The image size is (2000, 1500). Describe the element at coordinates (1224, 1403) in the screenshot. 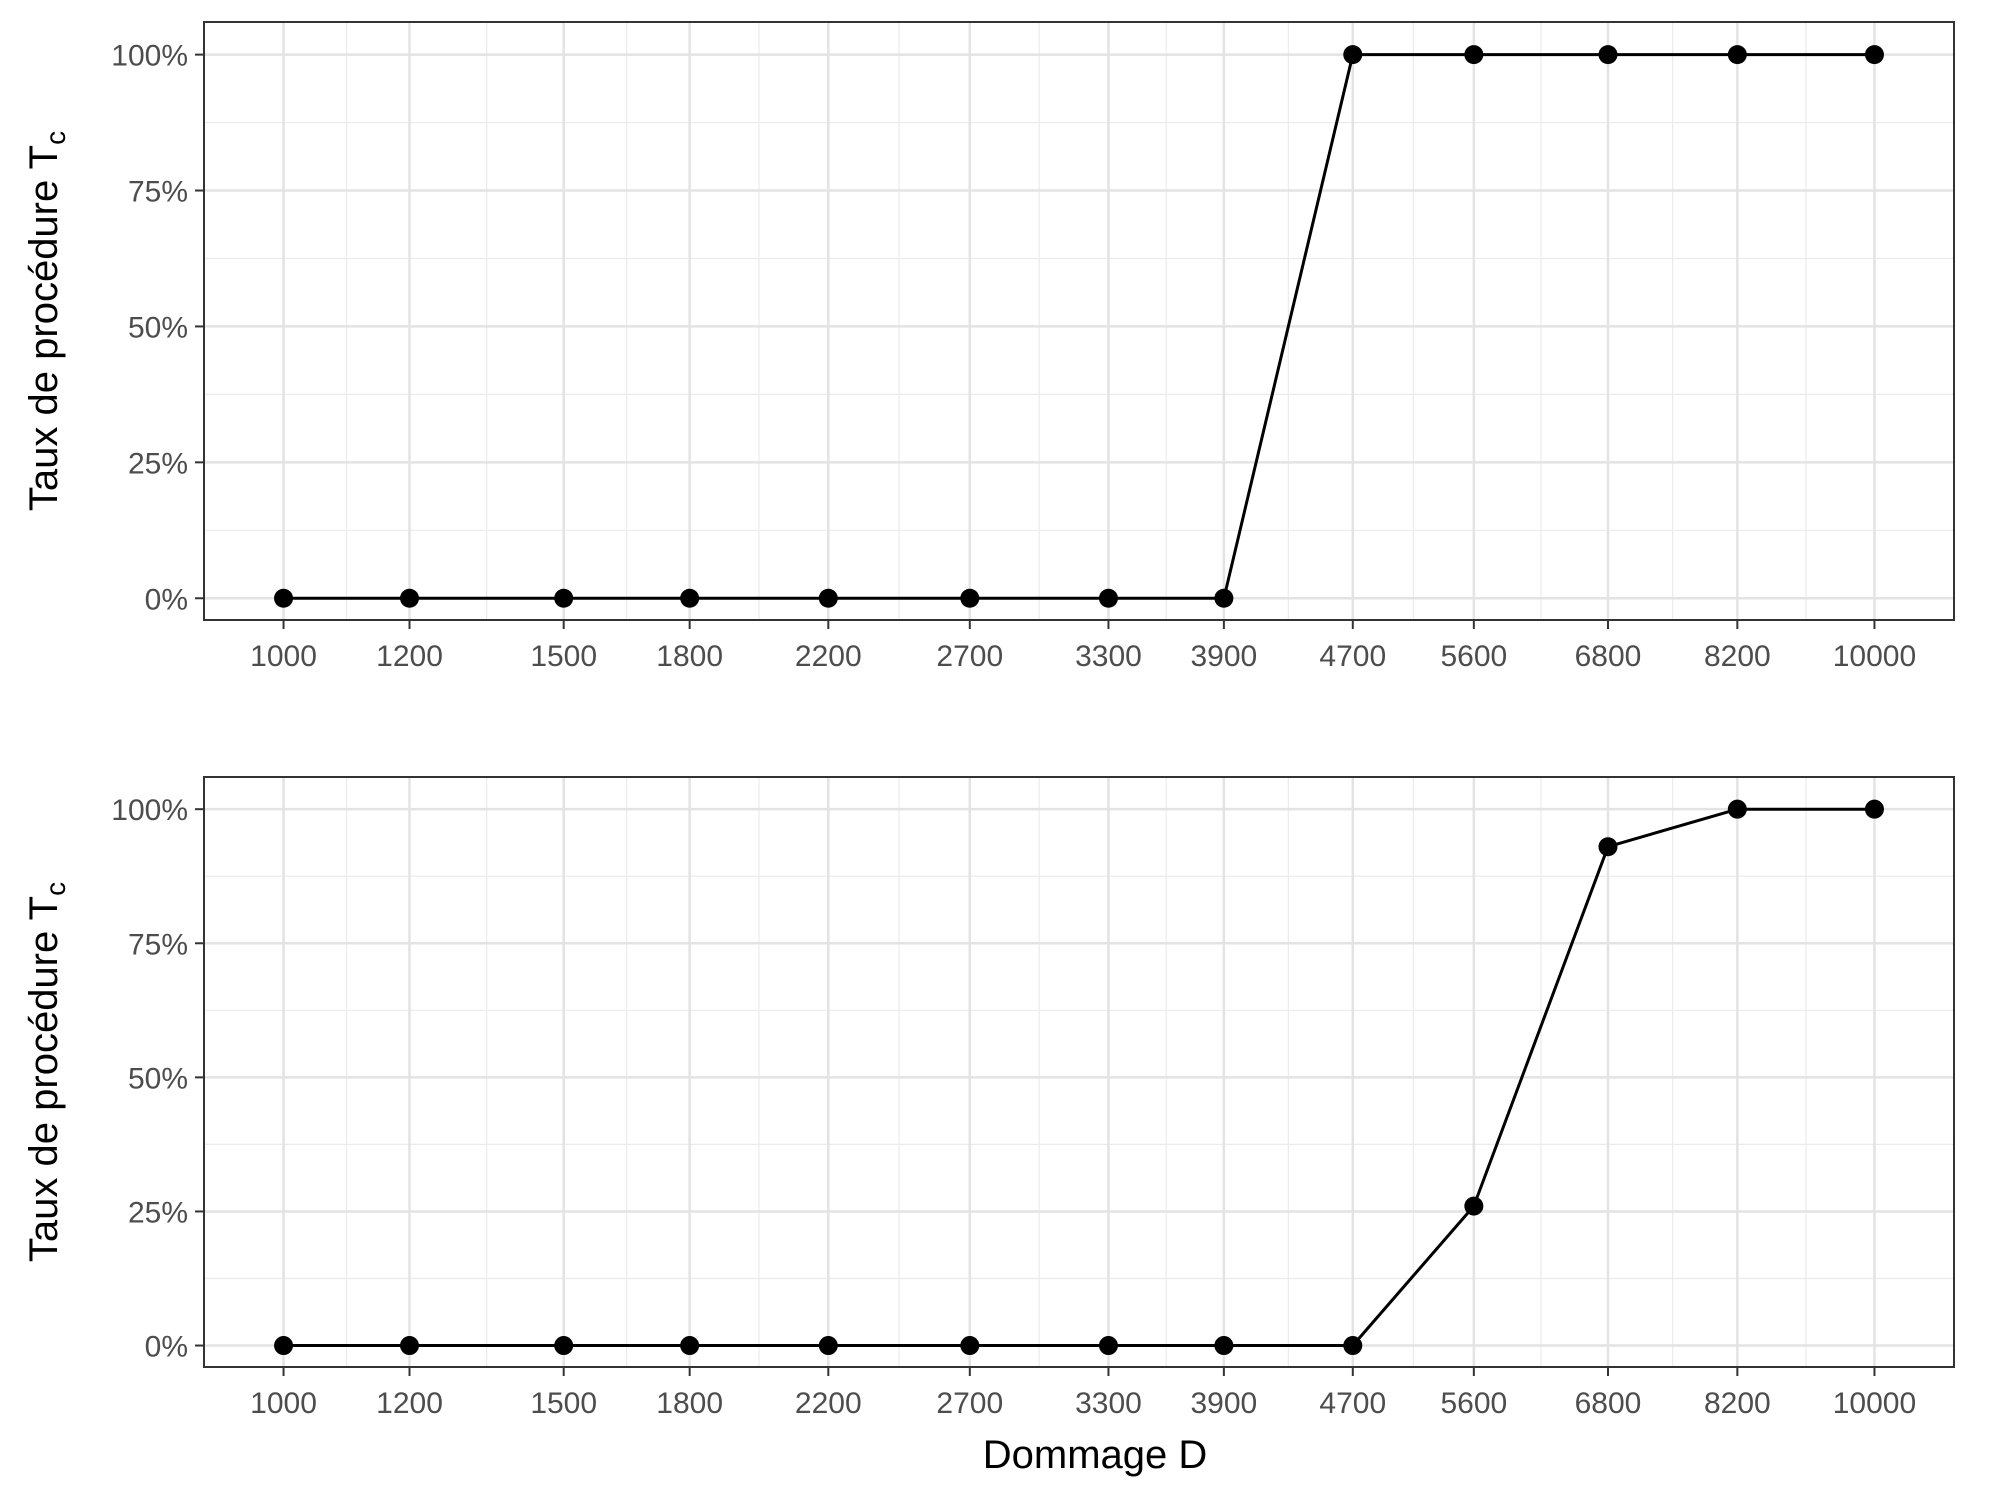

I see `bottom-x-tick-label: 3900` at that location.